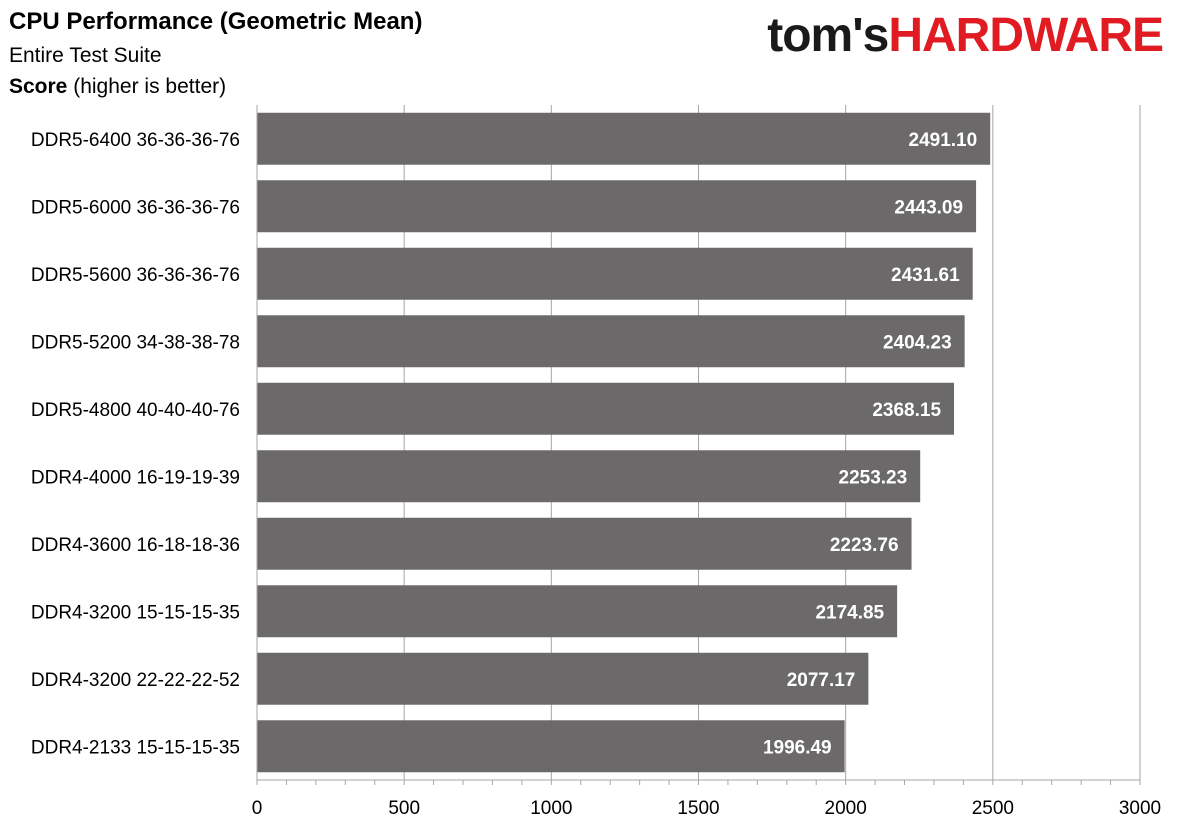 This screenshot has height=832, width=1179. What do you see at coordinates (135, 545) in the screenshot?
I see `category-label: DDR4-3600 16-18-18-36` at bounding box center [135, 545].